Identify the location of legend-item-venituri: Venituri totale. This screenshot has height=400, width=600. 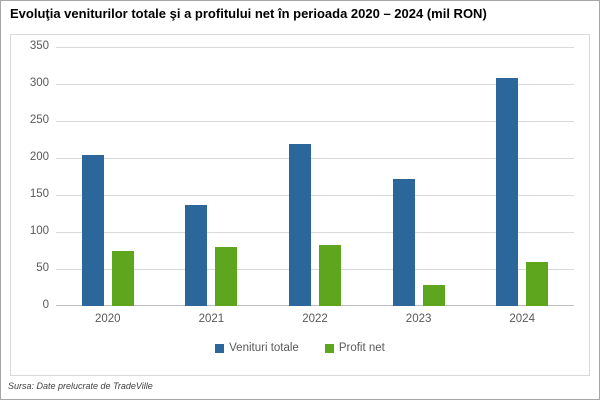
(257, 348).